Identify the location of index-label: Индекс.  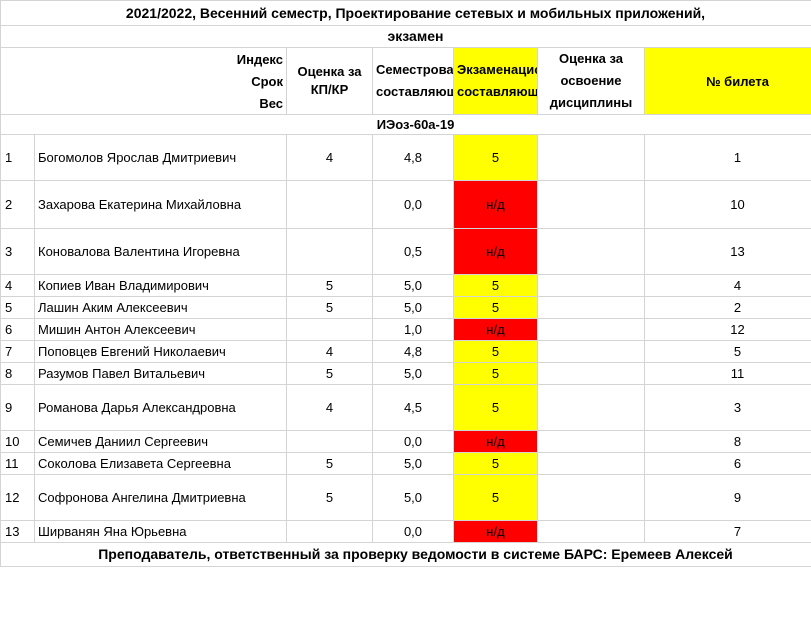
(143, 59).